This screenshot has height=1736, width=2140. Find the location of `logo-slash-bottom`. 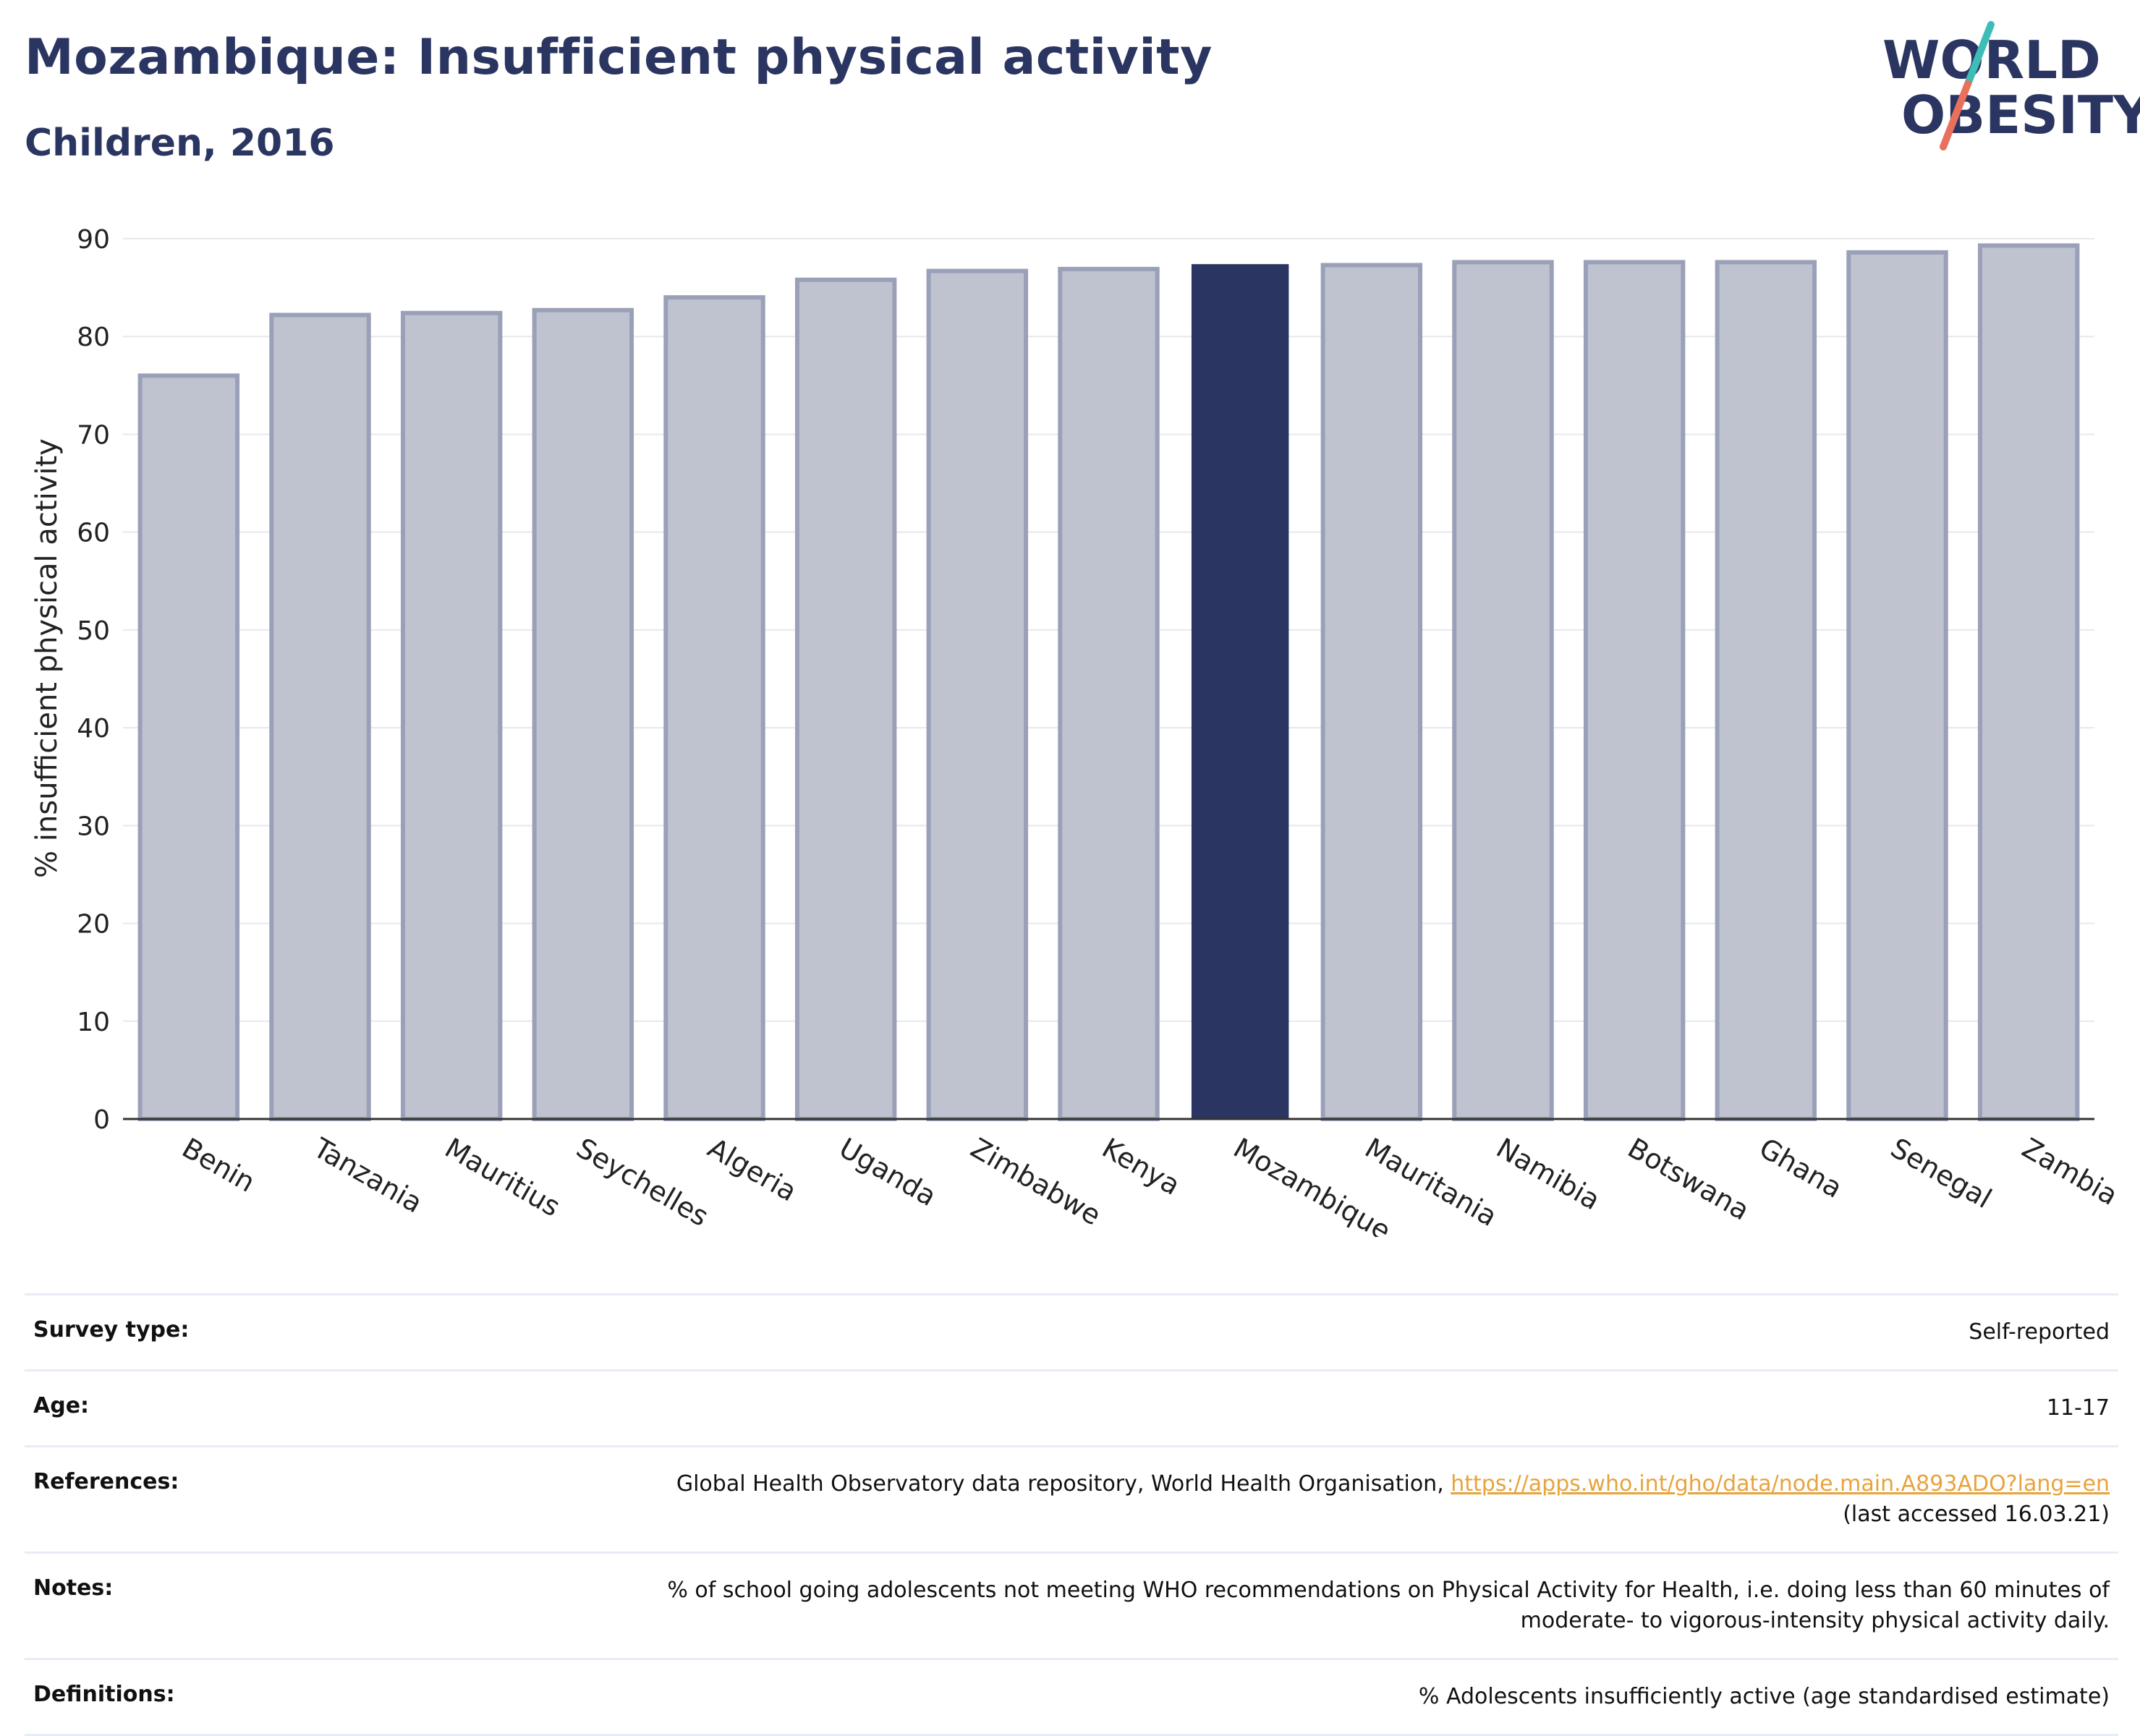

logo-slash-bottom is located at coordinates (1955, 115).